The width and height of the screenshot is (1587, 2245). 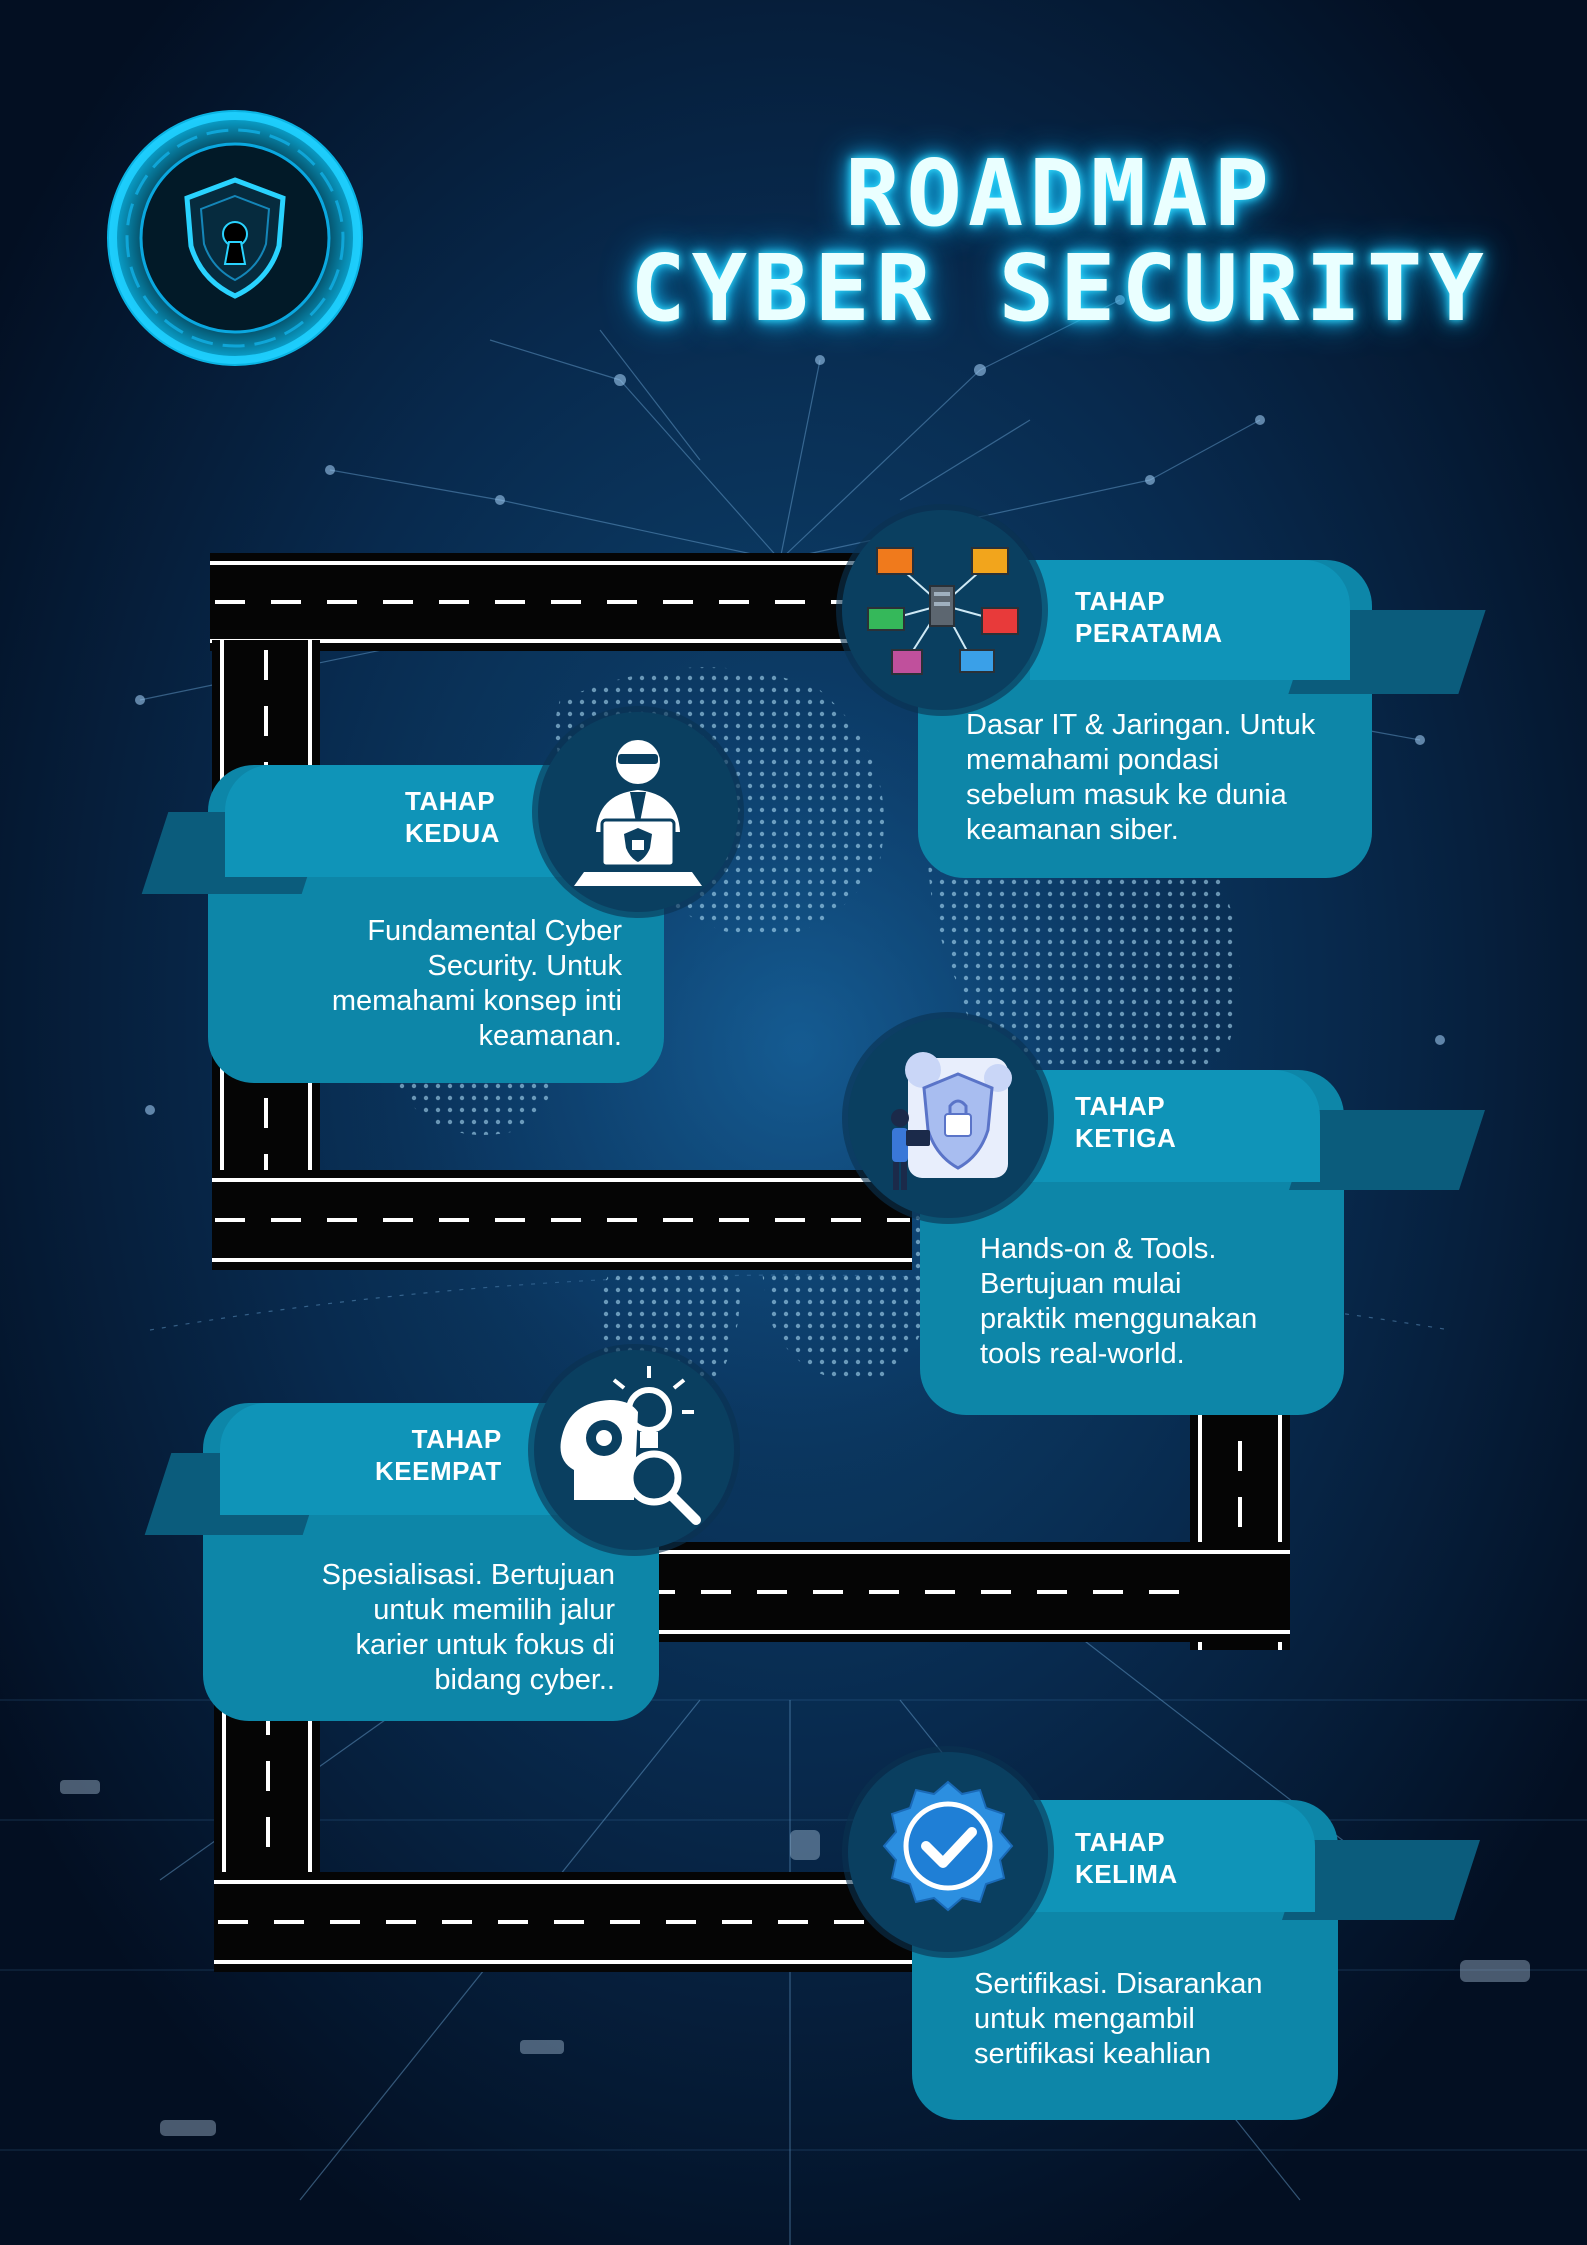 I want to click on stage-1-description-line: memahami pondasi, so click(x=1093, y=760).